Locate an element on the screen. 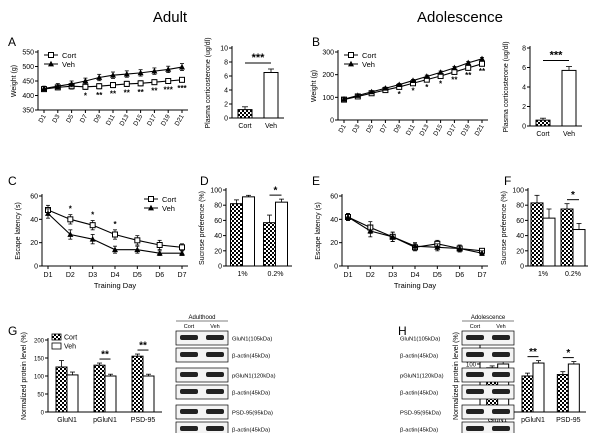 The height and width of the screenshot is (433, 600). blot-row-label: β-actin(45kDa) is located at coordinates (251, 394).